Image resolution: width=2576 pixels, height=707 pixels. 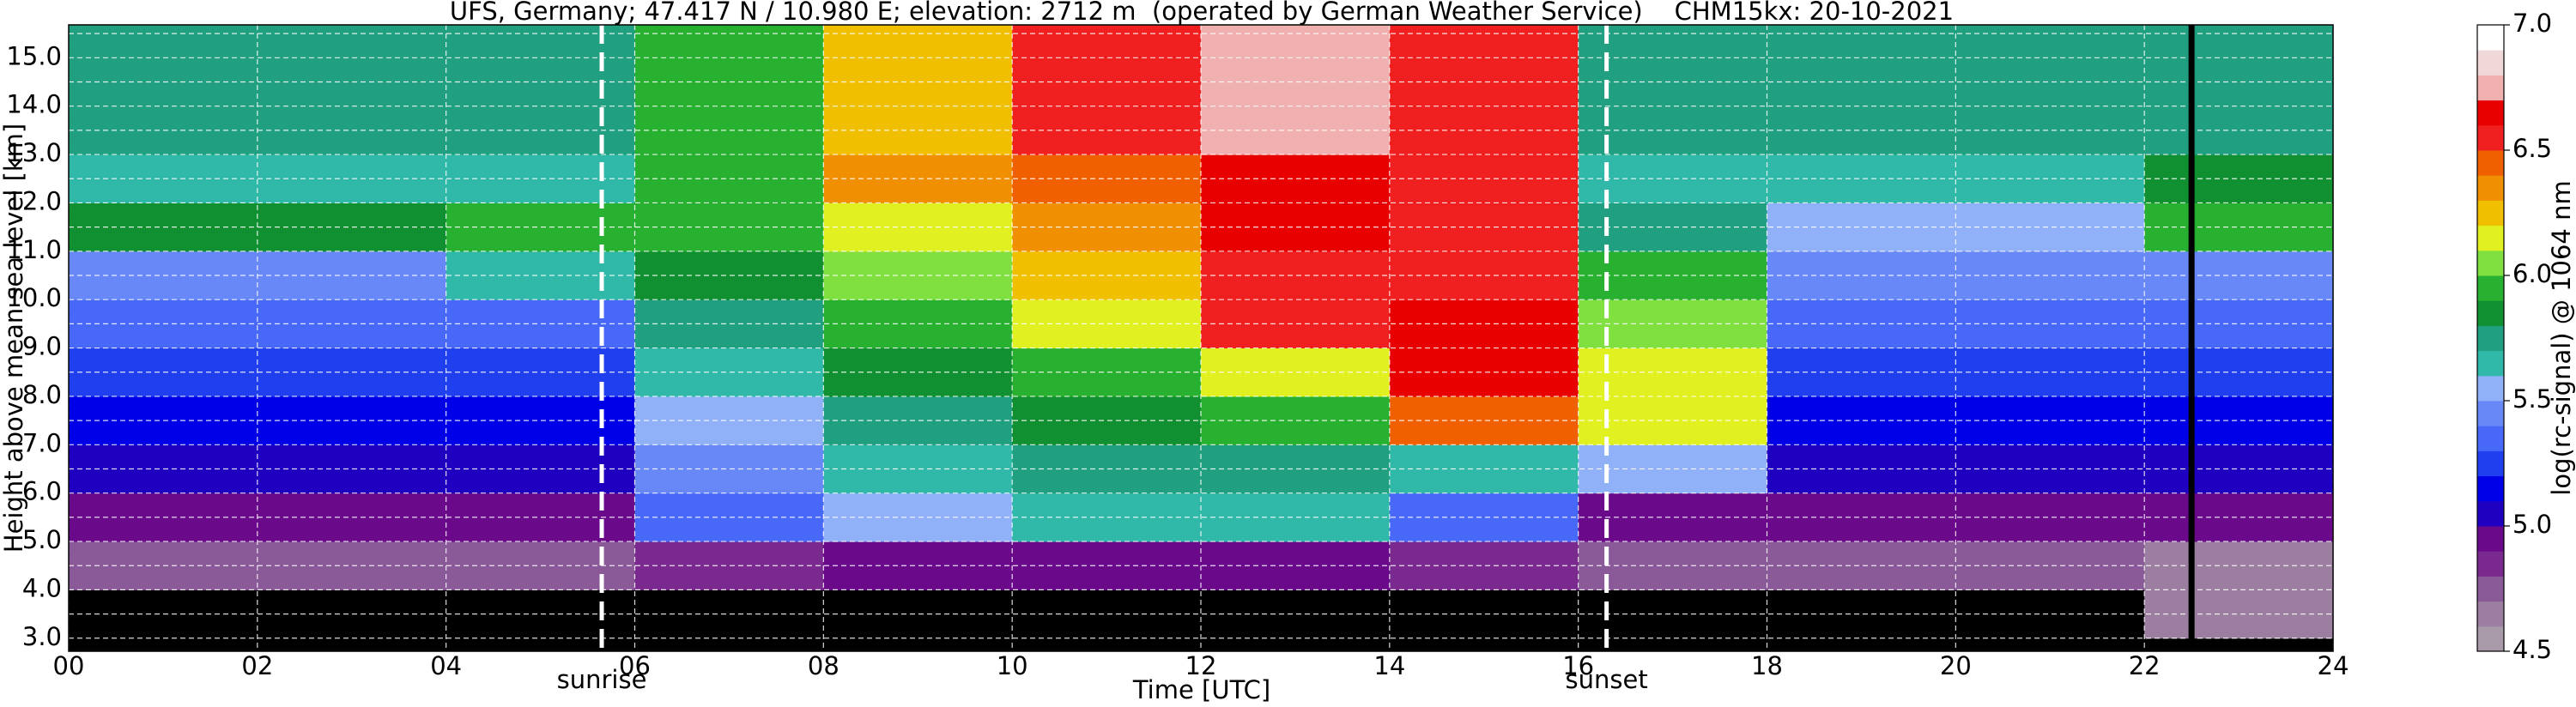 What do you see at coordinates (1578, 666) in the screenshot?
I see `x-tick-label: 16` at bounding box center [1578, 666].